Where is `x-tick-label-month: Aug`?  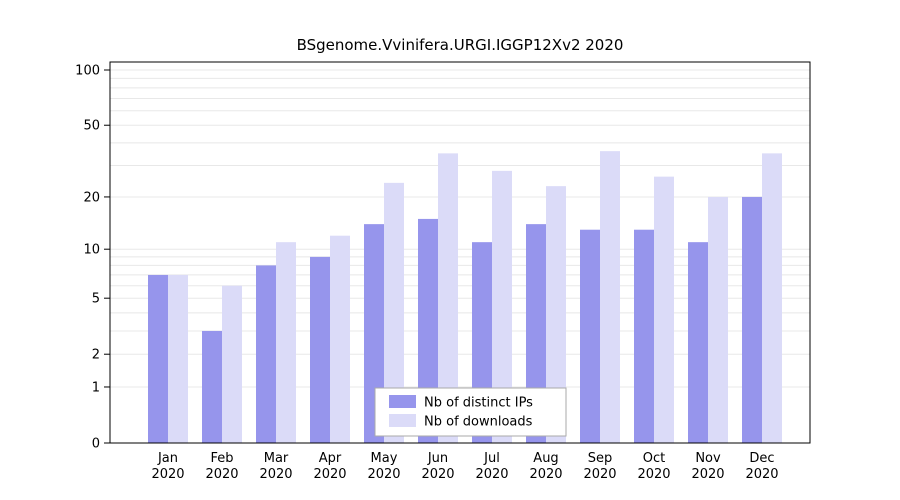
x-tick-label-month: Aug is located at coordinates (545, 458).